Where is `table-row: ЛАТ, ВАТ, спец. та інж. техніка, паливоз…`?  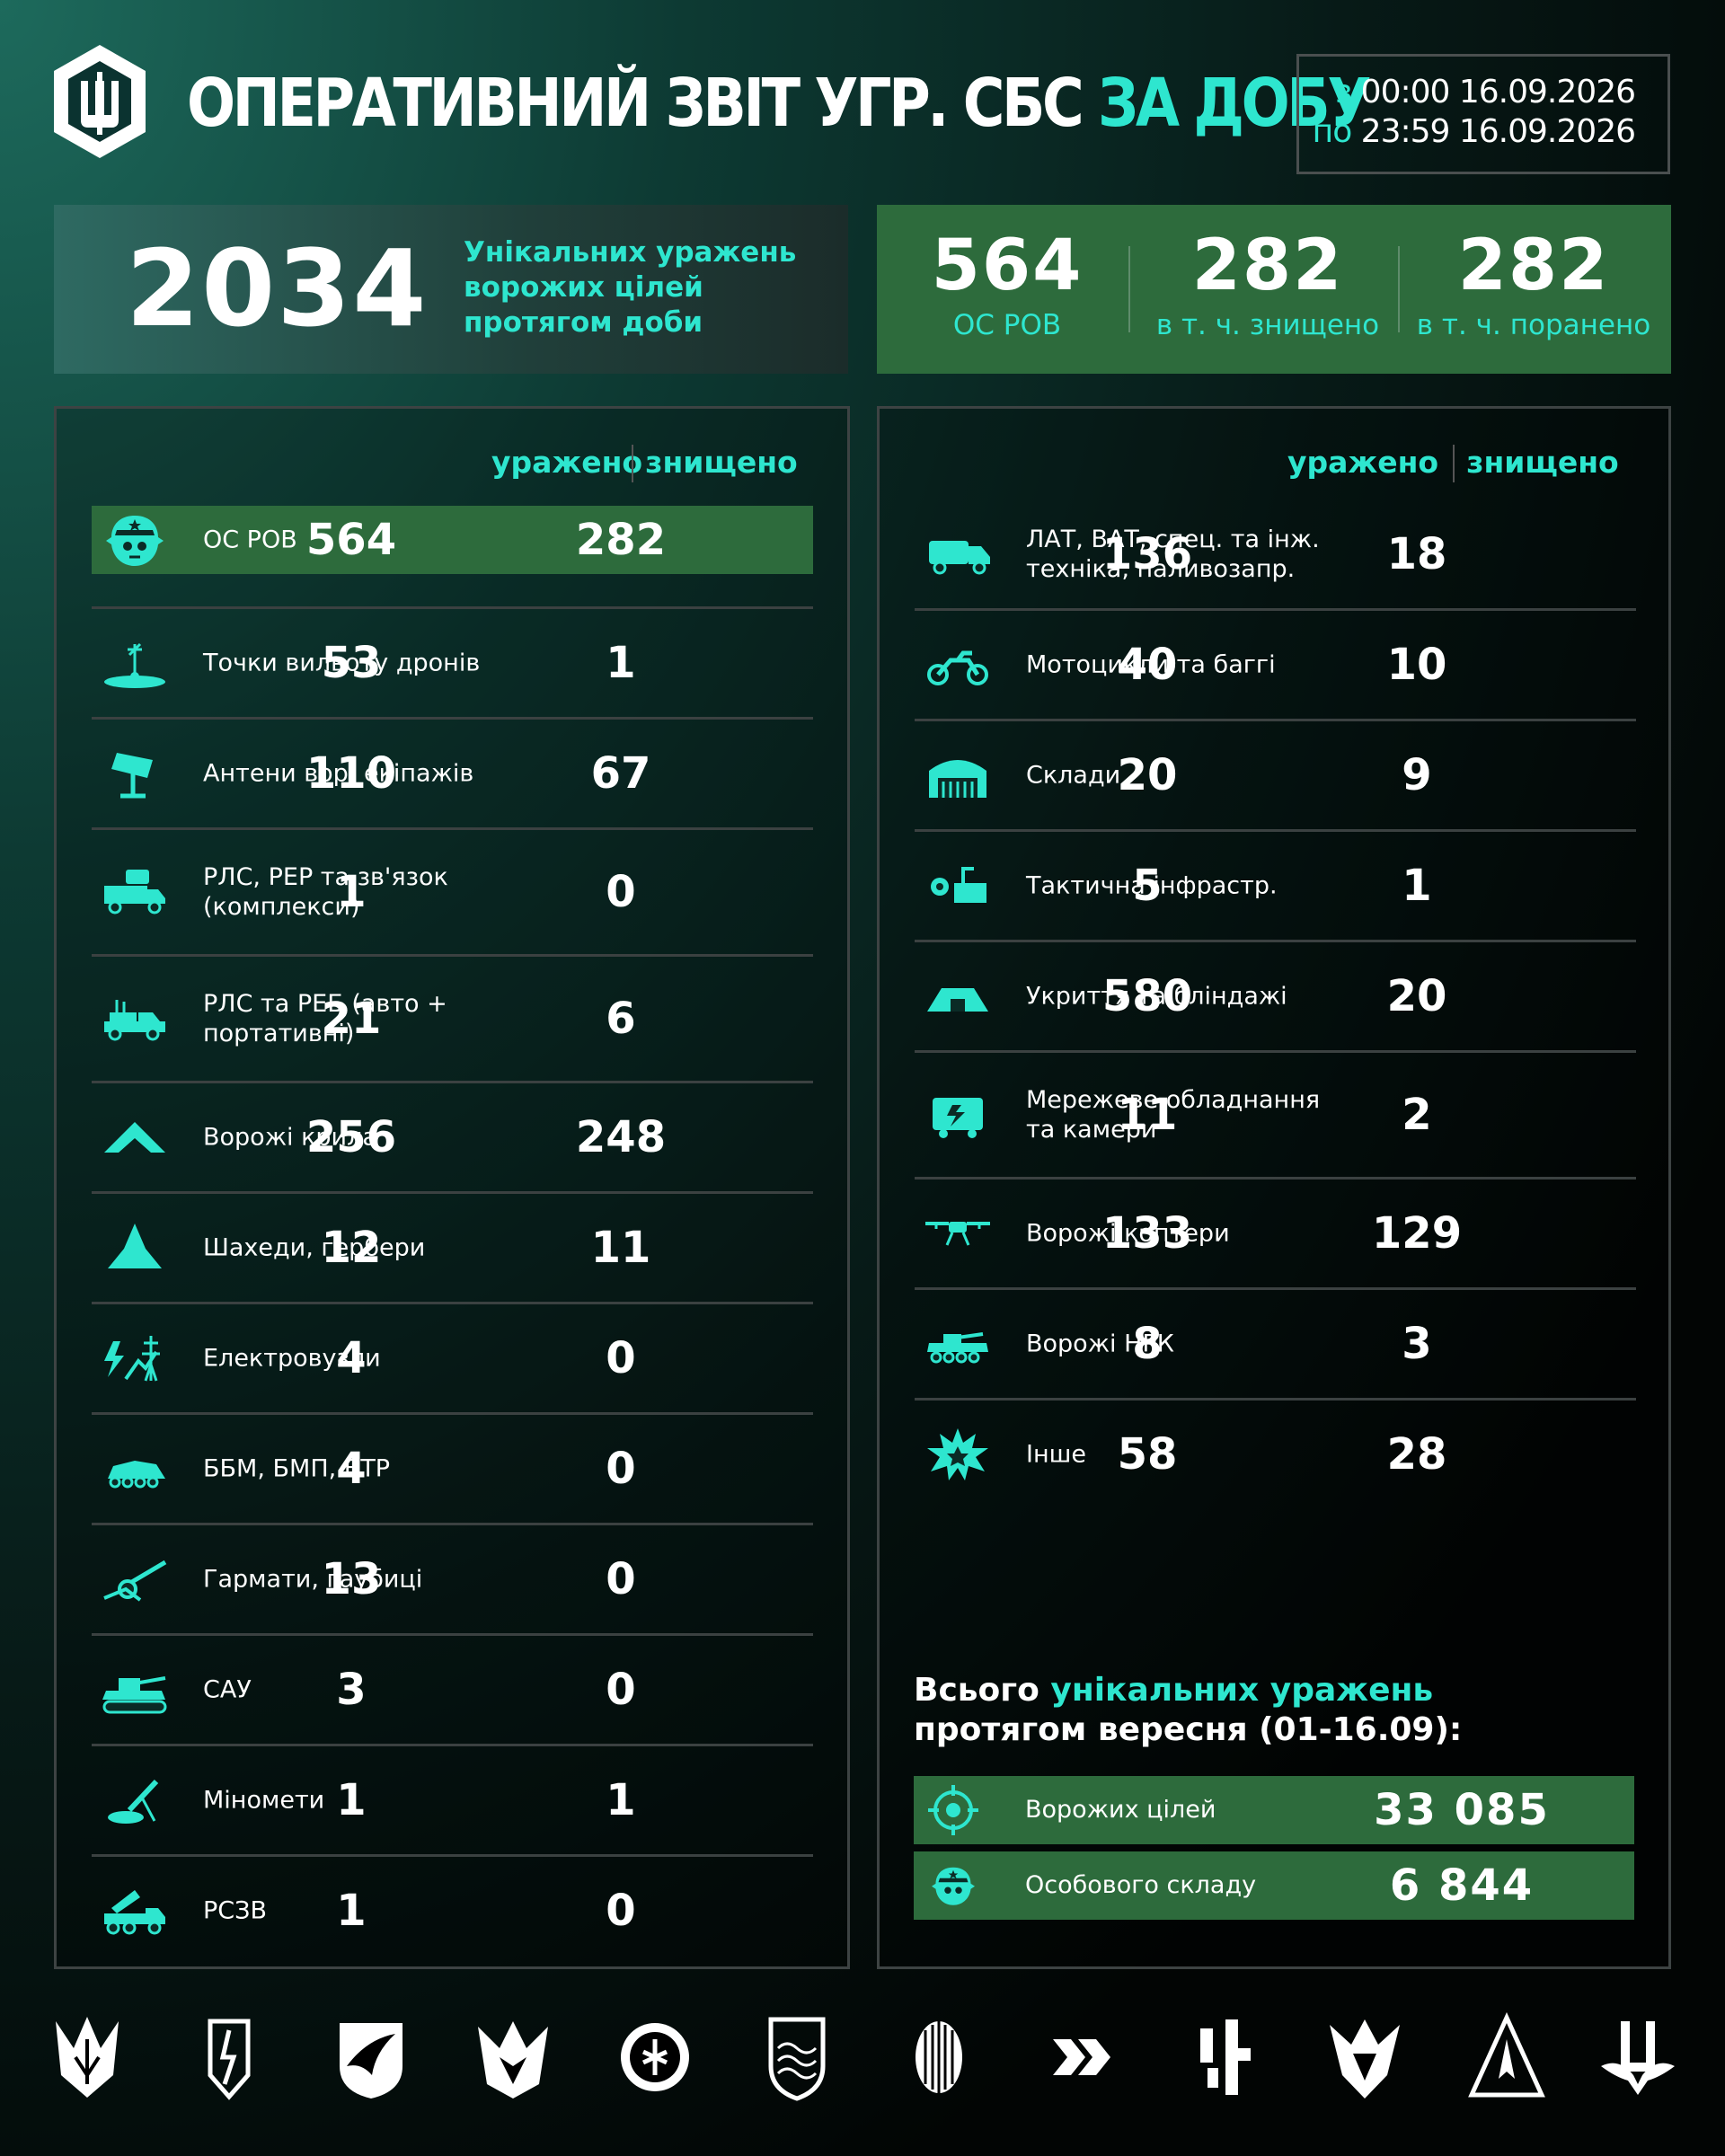 table-row: ЛАТ, ВАТ, спец. та інж. техніка, паливоз… is located at coordinates (1275, 554).